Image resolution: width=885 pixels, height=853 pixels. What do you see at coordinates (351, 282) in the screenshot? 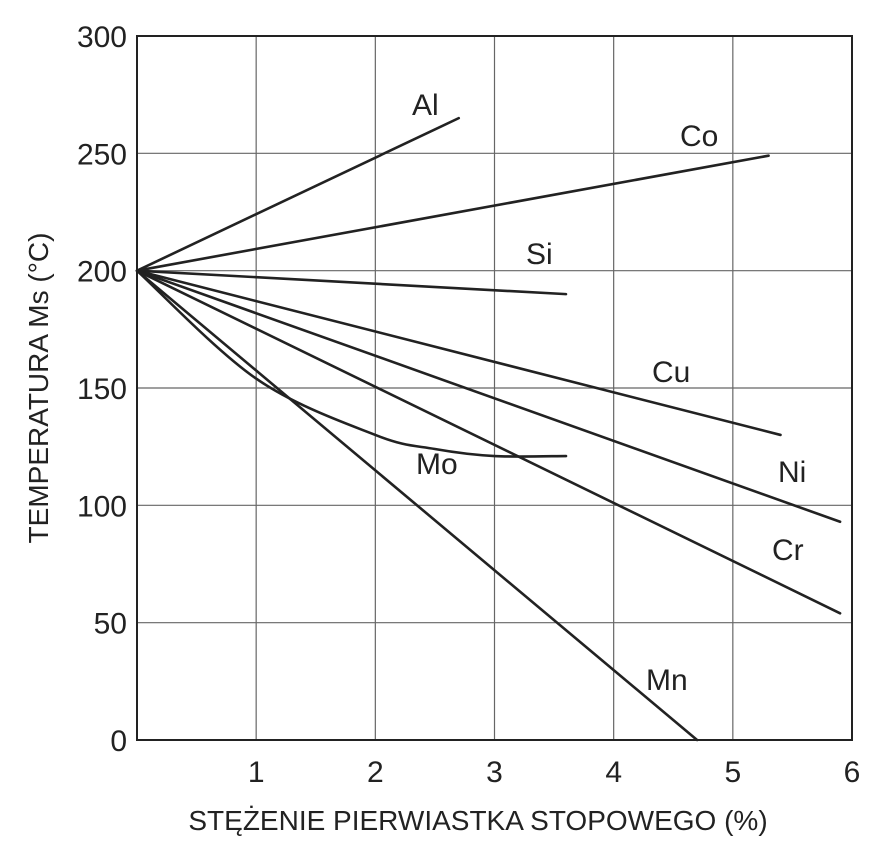
I see `series-line-si` at bounding box center [351, 282].